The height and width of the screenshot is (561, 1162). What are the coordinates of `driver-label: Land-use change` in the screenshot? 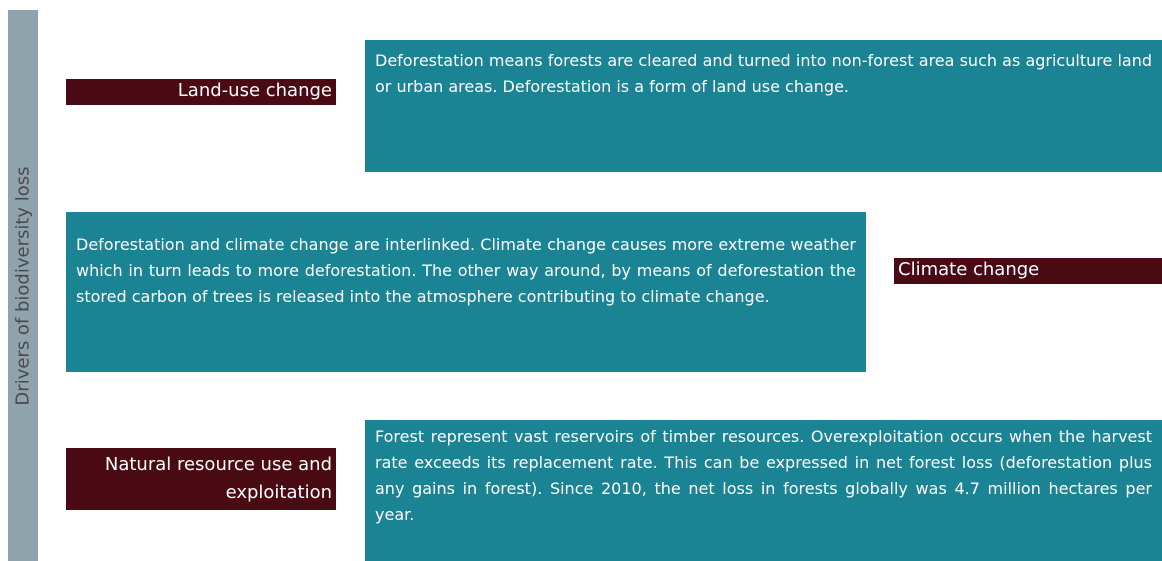 It's located at (201, 92).